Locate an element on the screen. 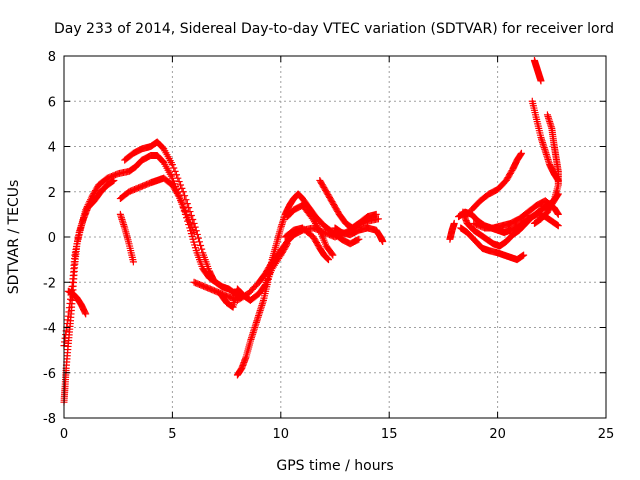  series-seg-u is located at coordinates (537, 71).